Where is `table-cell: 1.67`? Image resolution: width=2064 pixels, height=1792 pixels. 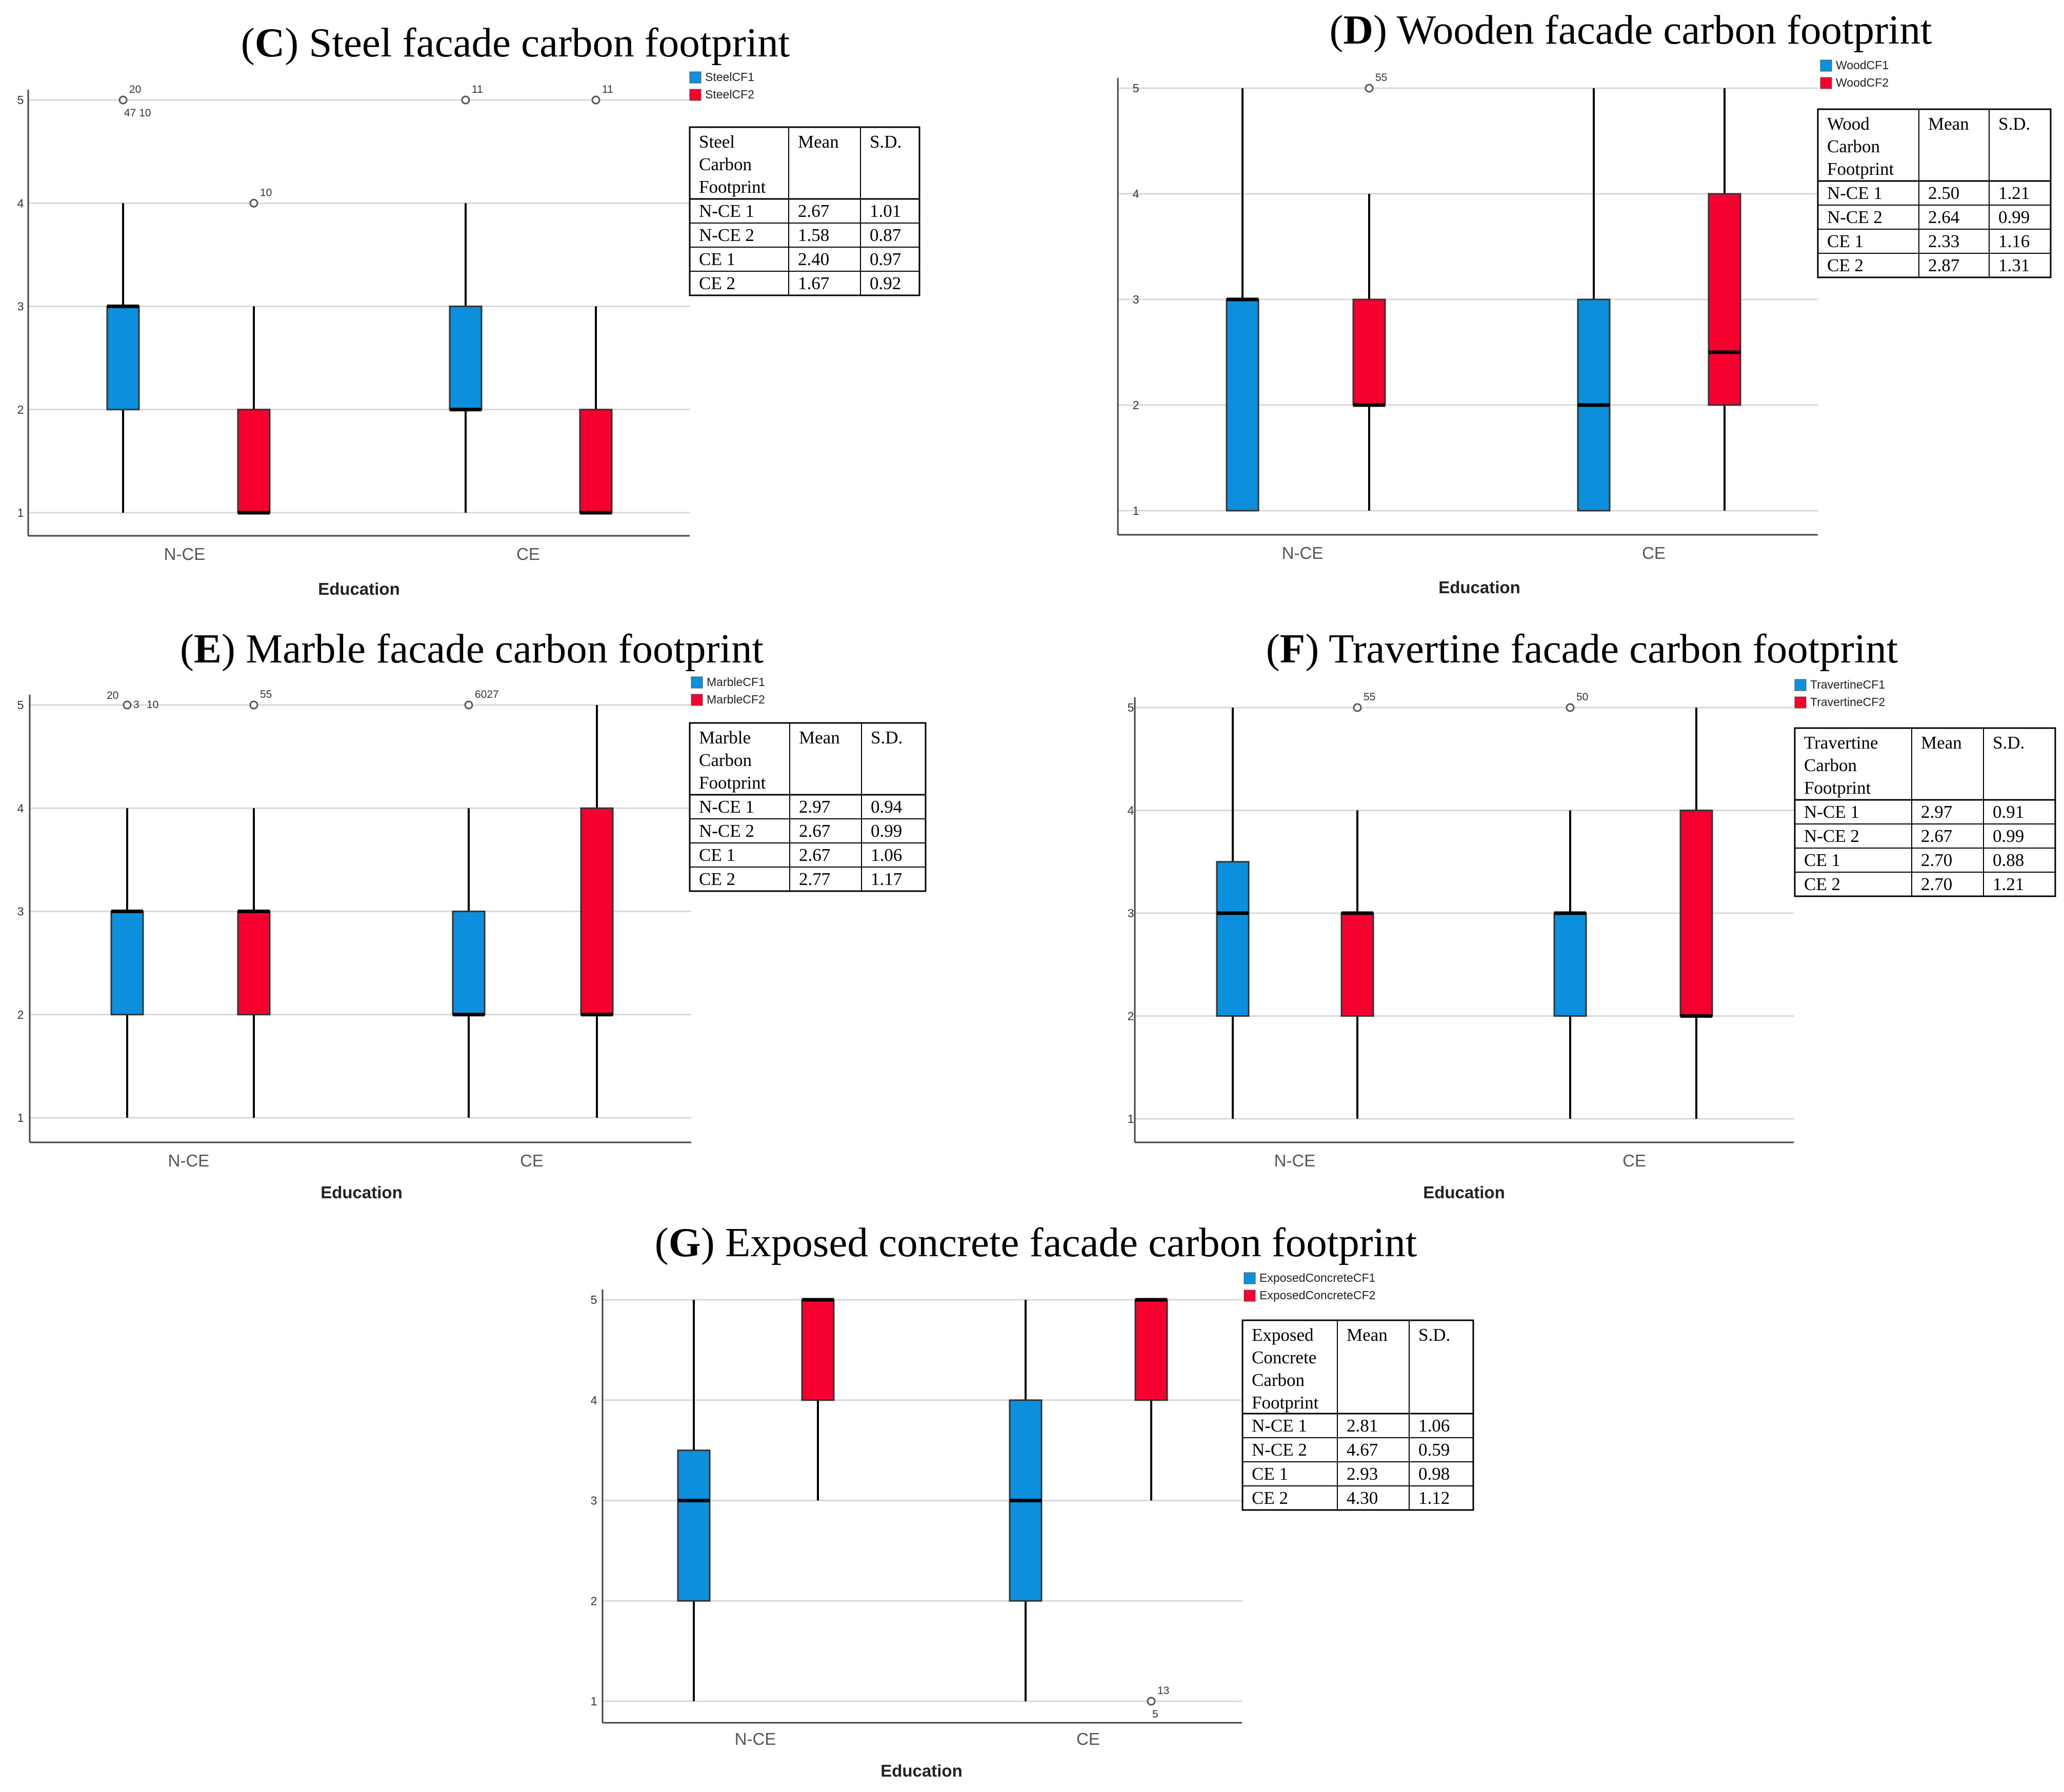
table-cell: 1.67 is located at coordinates (813, 283).